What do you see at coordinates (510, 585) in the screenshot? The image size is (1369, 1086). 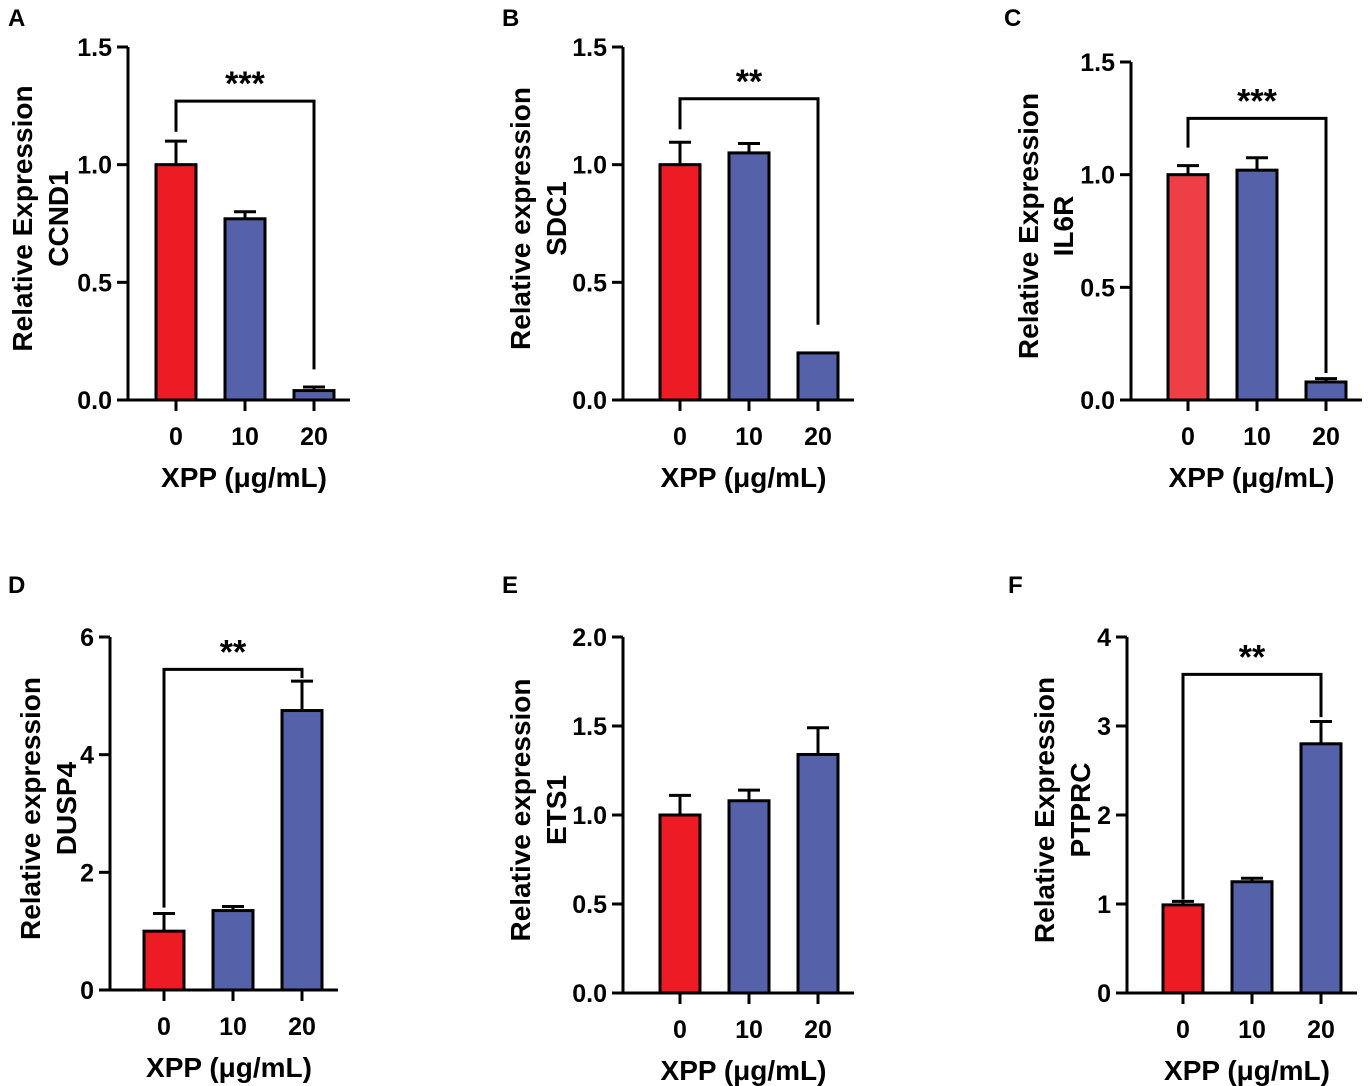 I see `panel-letter: E` at bounding box center [510, 585].